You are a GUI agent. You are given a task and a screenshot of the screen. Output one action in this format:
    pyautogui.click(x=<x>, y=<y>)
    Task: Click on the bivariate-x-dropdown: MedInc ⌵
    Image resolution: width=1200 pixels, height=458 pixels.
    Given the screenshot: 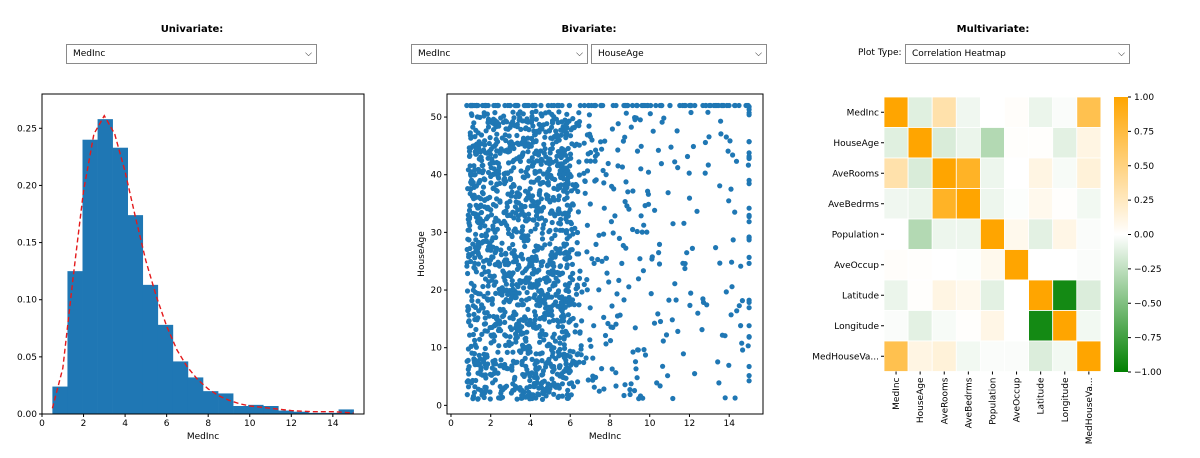 What is the action you would take?
    pyautogui.click(x=499, y=54)
    